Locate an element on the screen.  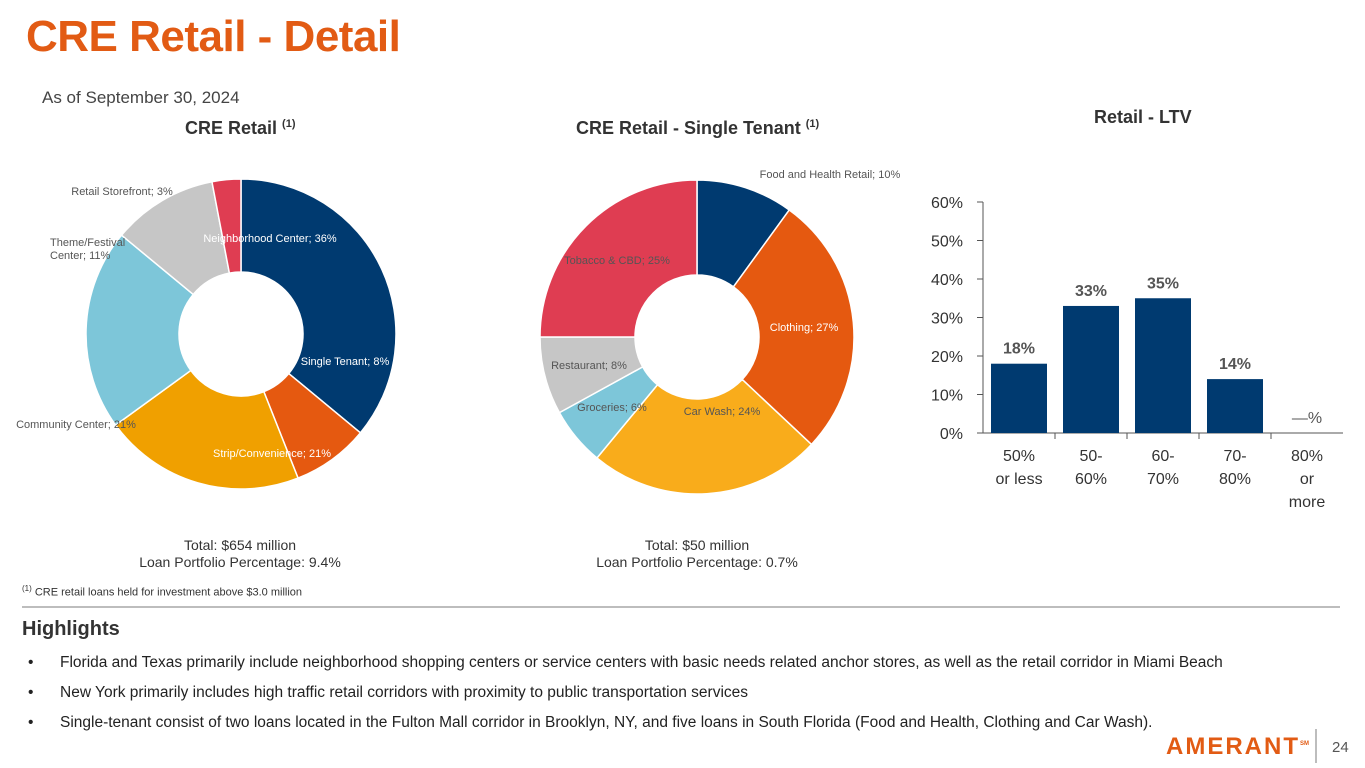
slice-label: Restaurant; 8% is located at coordinates (589, 366).